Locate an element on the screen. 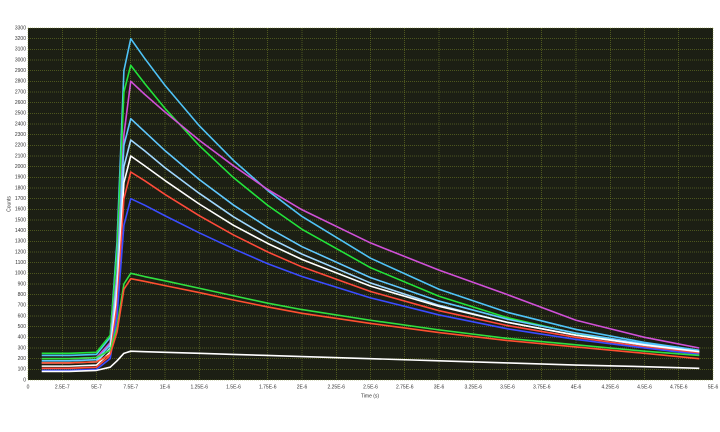 The height and width of the screenshot is (432, 720). y-tick-label: 0 is located at coordinates (24, 380).